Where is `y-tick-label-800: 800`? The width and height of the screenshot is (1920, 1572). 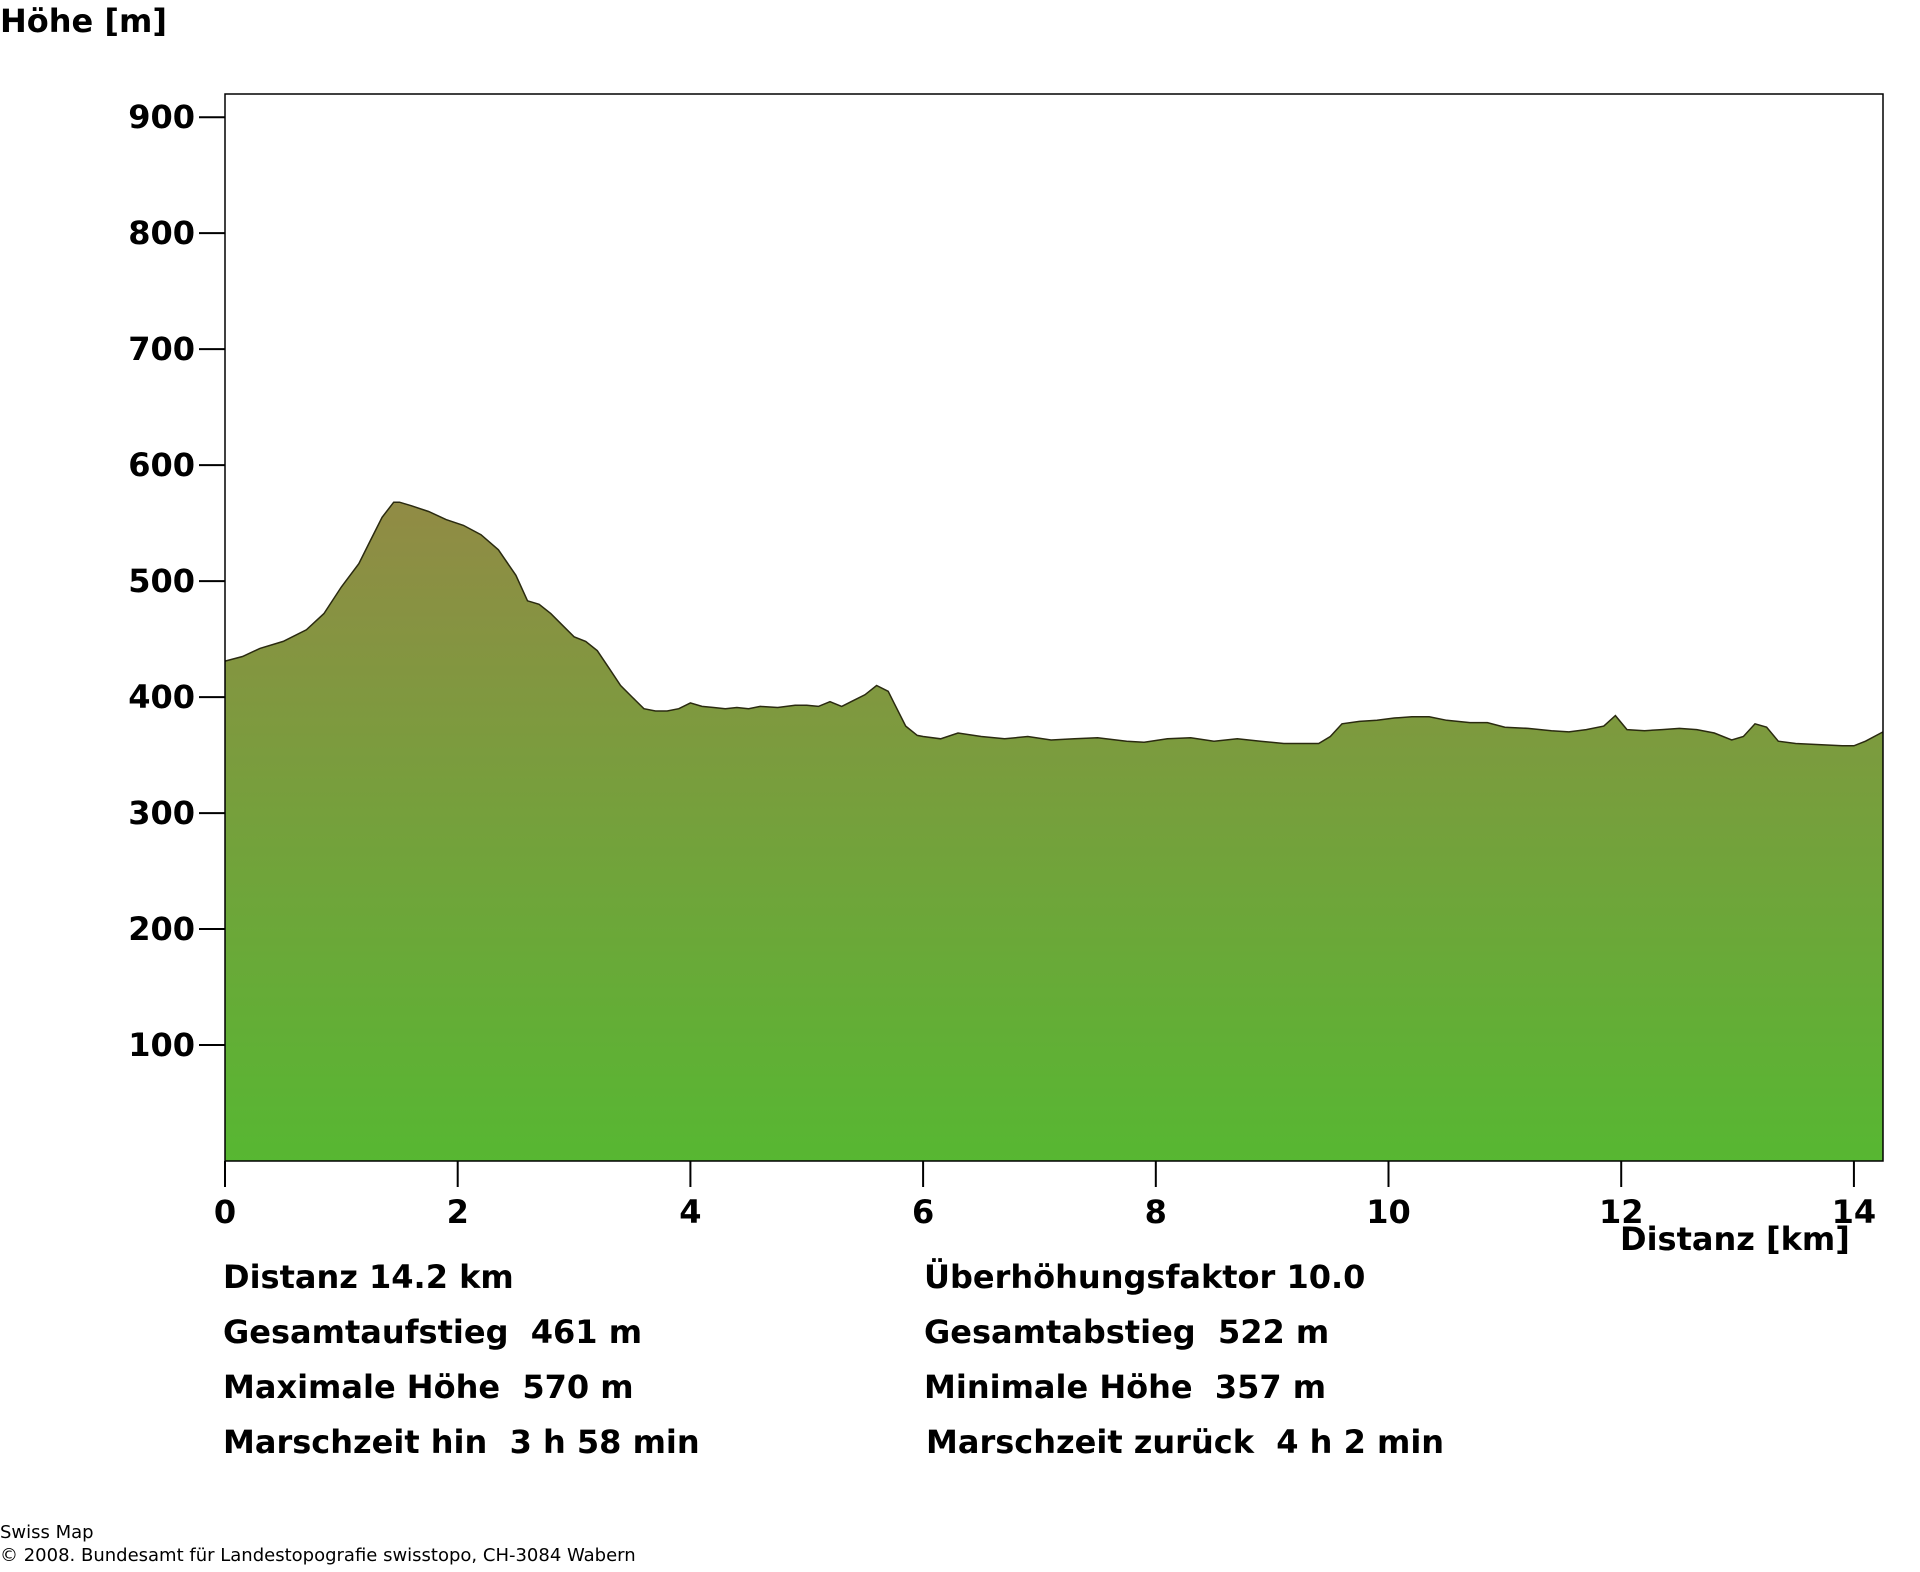
y-tick-label-800: 800 is located at coordinates (161, 233).